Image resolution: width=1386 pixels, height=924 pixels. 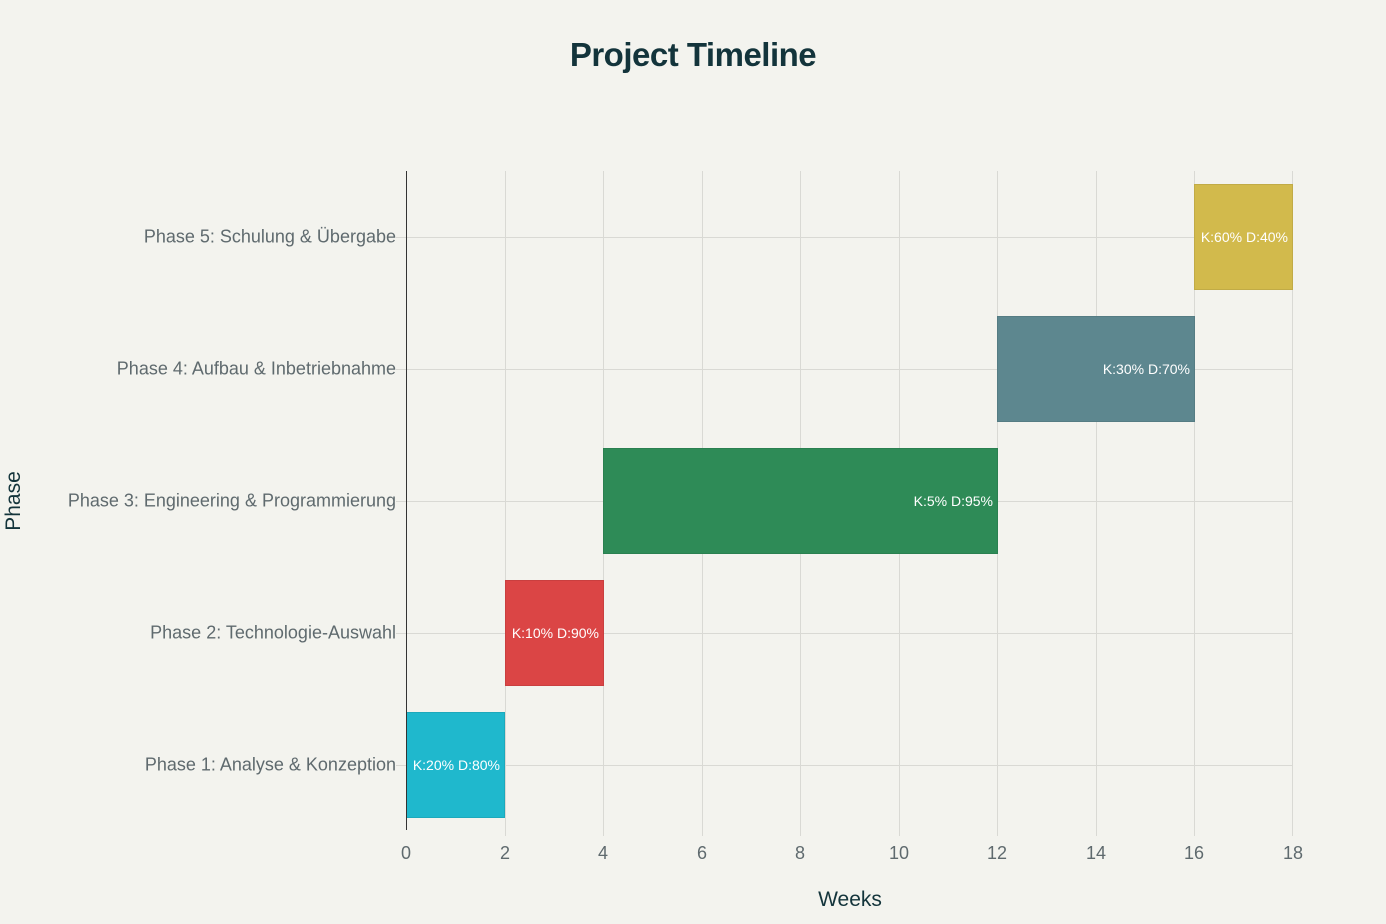 What do you see at coordinates (603, 853) in the screenshot?
I see `x-tick-label: 4` at bounding box center [603, 853].